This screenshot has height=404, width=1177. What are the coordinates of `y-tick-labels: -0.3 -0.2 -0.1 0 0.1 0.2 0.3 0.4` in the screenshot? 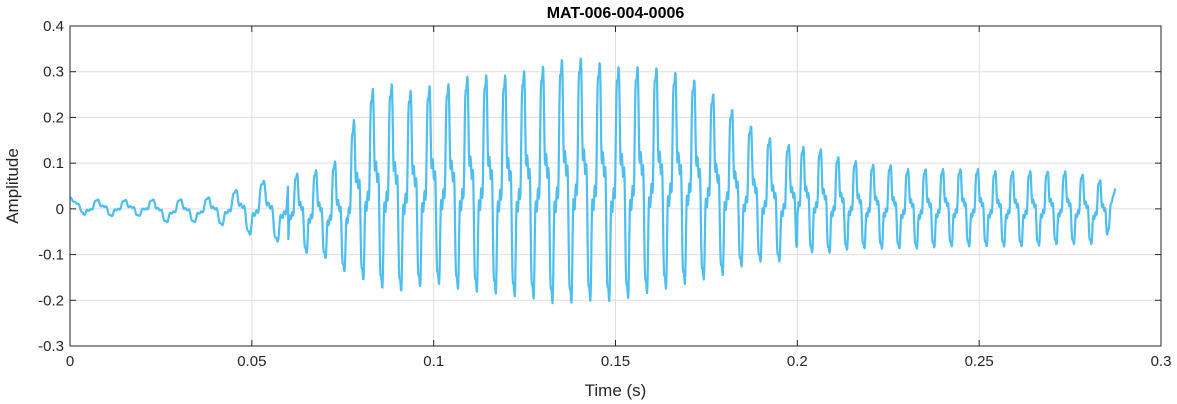 It's located at (51, 186).